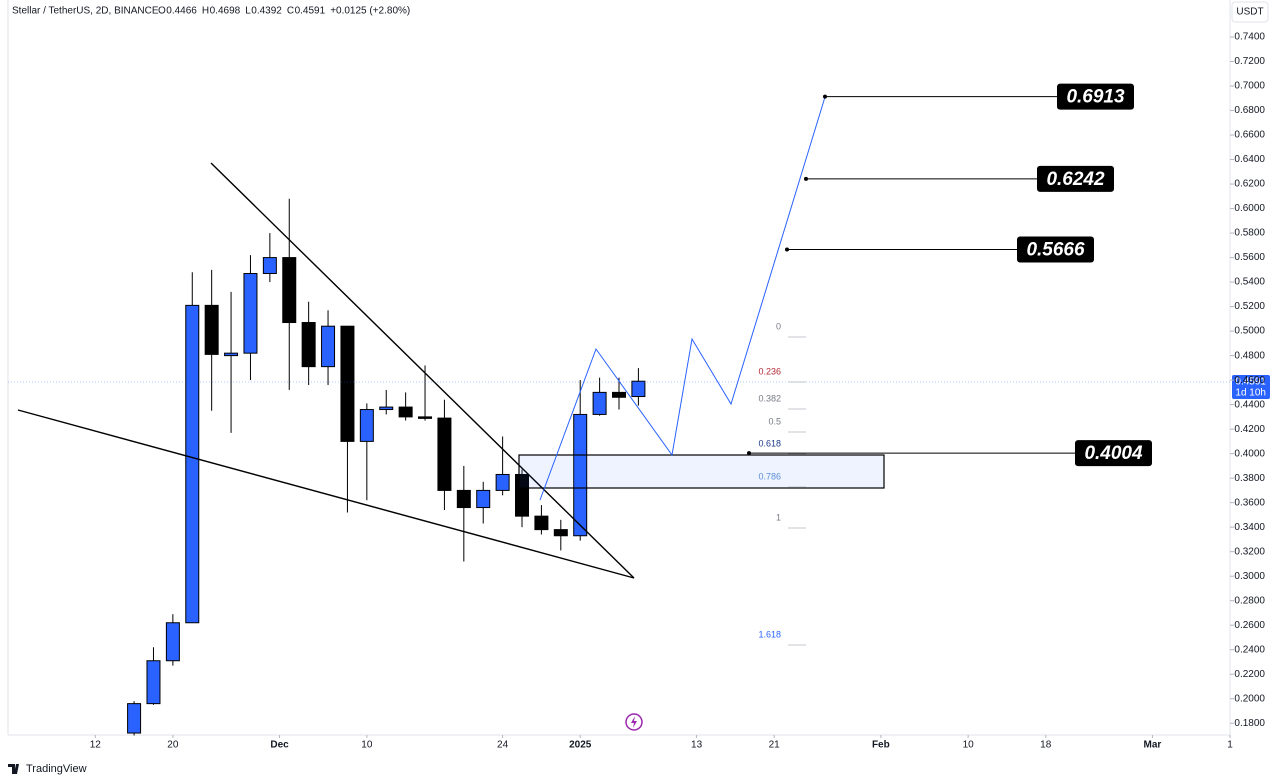 This screenshot has height=783, width=1280. What do you see at coordinates (1249, 453) in the screenshot?
I see `y-tick-label: 0.4000` at bounding box center [1249, 453].